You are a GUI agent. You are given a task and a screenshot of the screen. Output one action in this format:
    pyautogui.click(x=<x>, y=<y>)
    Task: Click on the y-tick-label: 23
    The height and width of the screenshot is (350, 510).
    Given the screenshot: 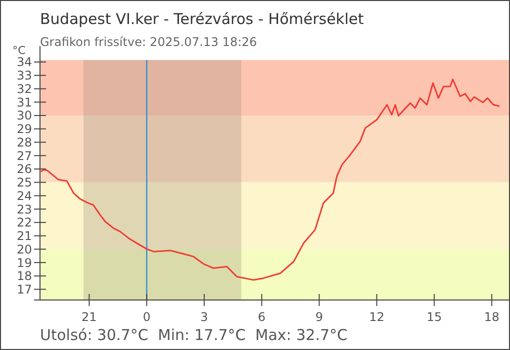 What is the action you would take?
    pyautogui.click(x=24, y=209)
    